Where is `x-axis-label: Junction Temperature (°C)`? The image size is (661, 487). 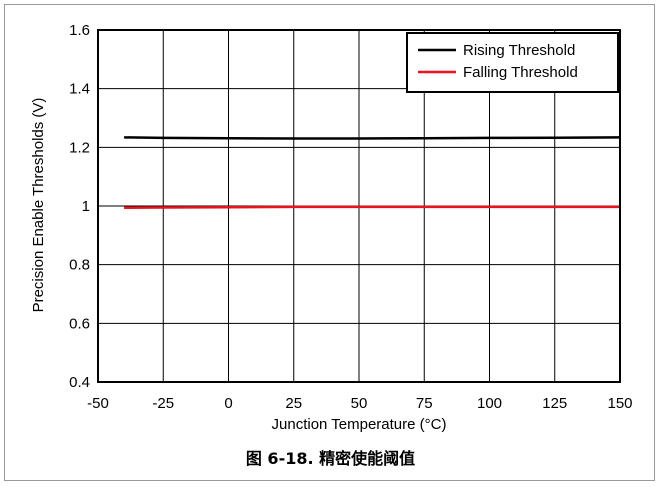 x-axis-label: Junction Temperature (°C) is located at coordinates (359, 424).